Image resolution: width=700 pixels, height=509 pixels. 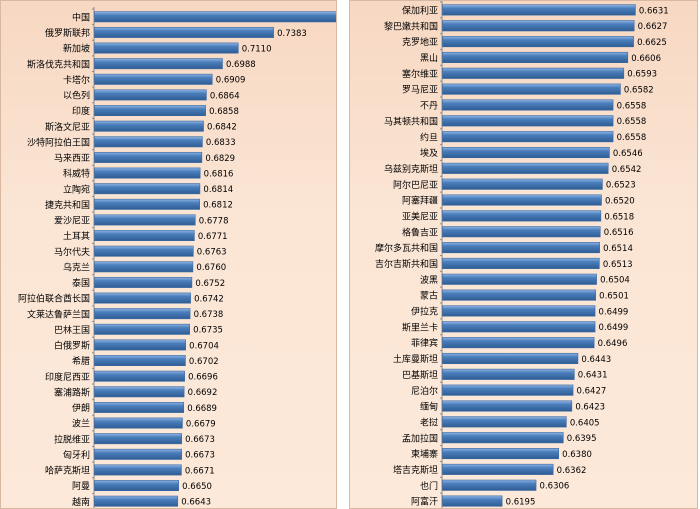 I want to click on category-label: 伊朗, so click(x=81, y=408).